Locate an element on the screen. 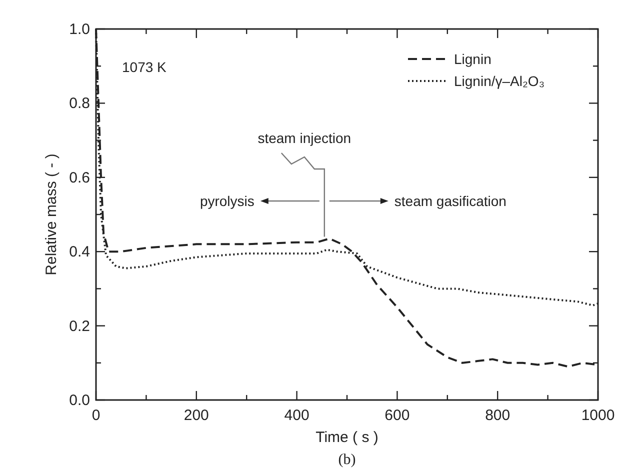  legend-label: Lignin/γ–Al₂O₃ is located at coordinates (499, 81).